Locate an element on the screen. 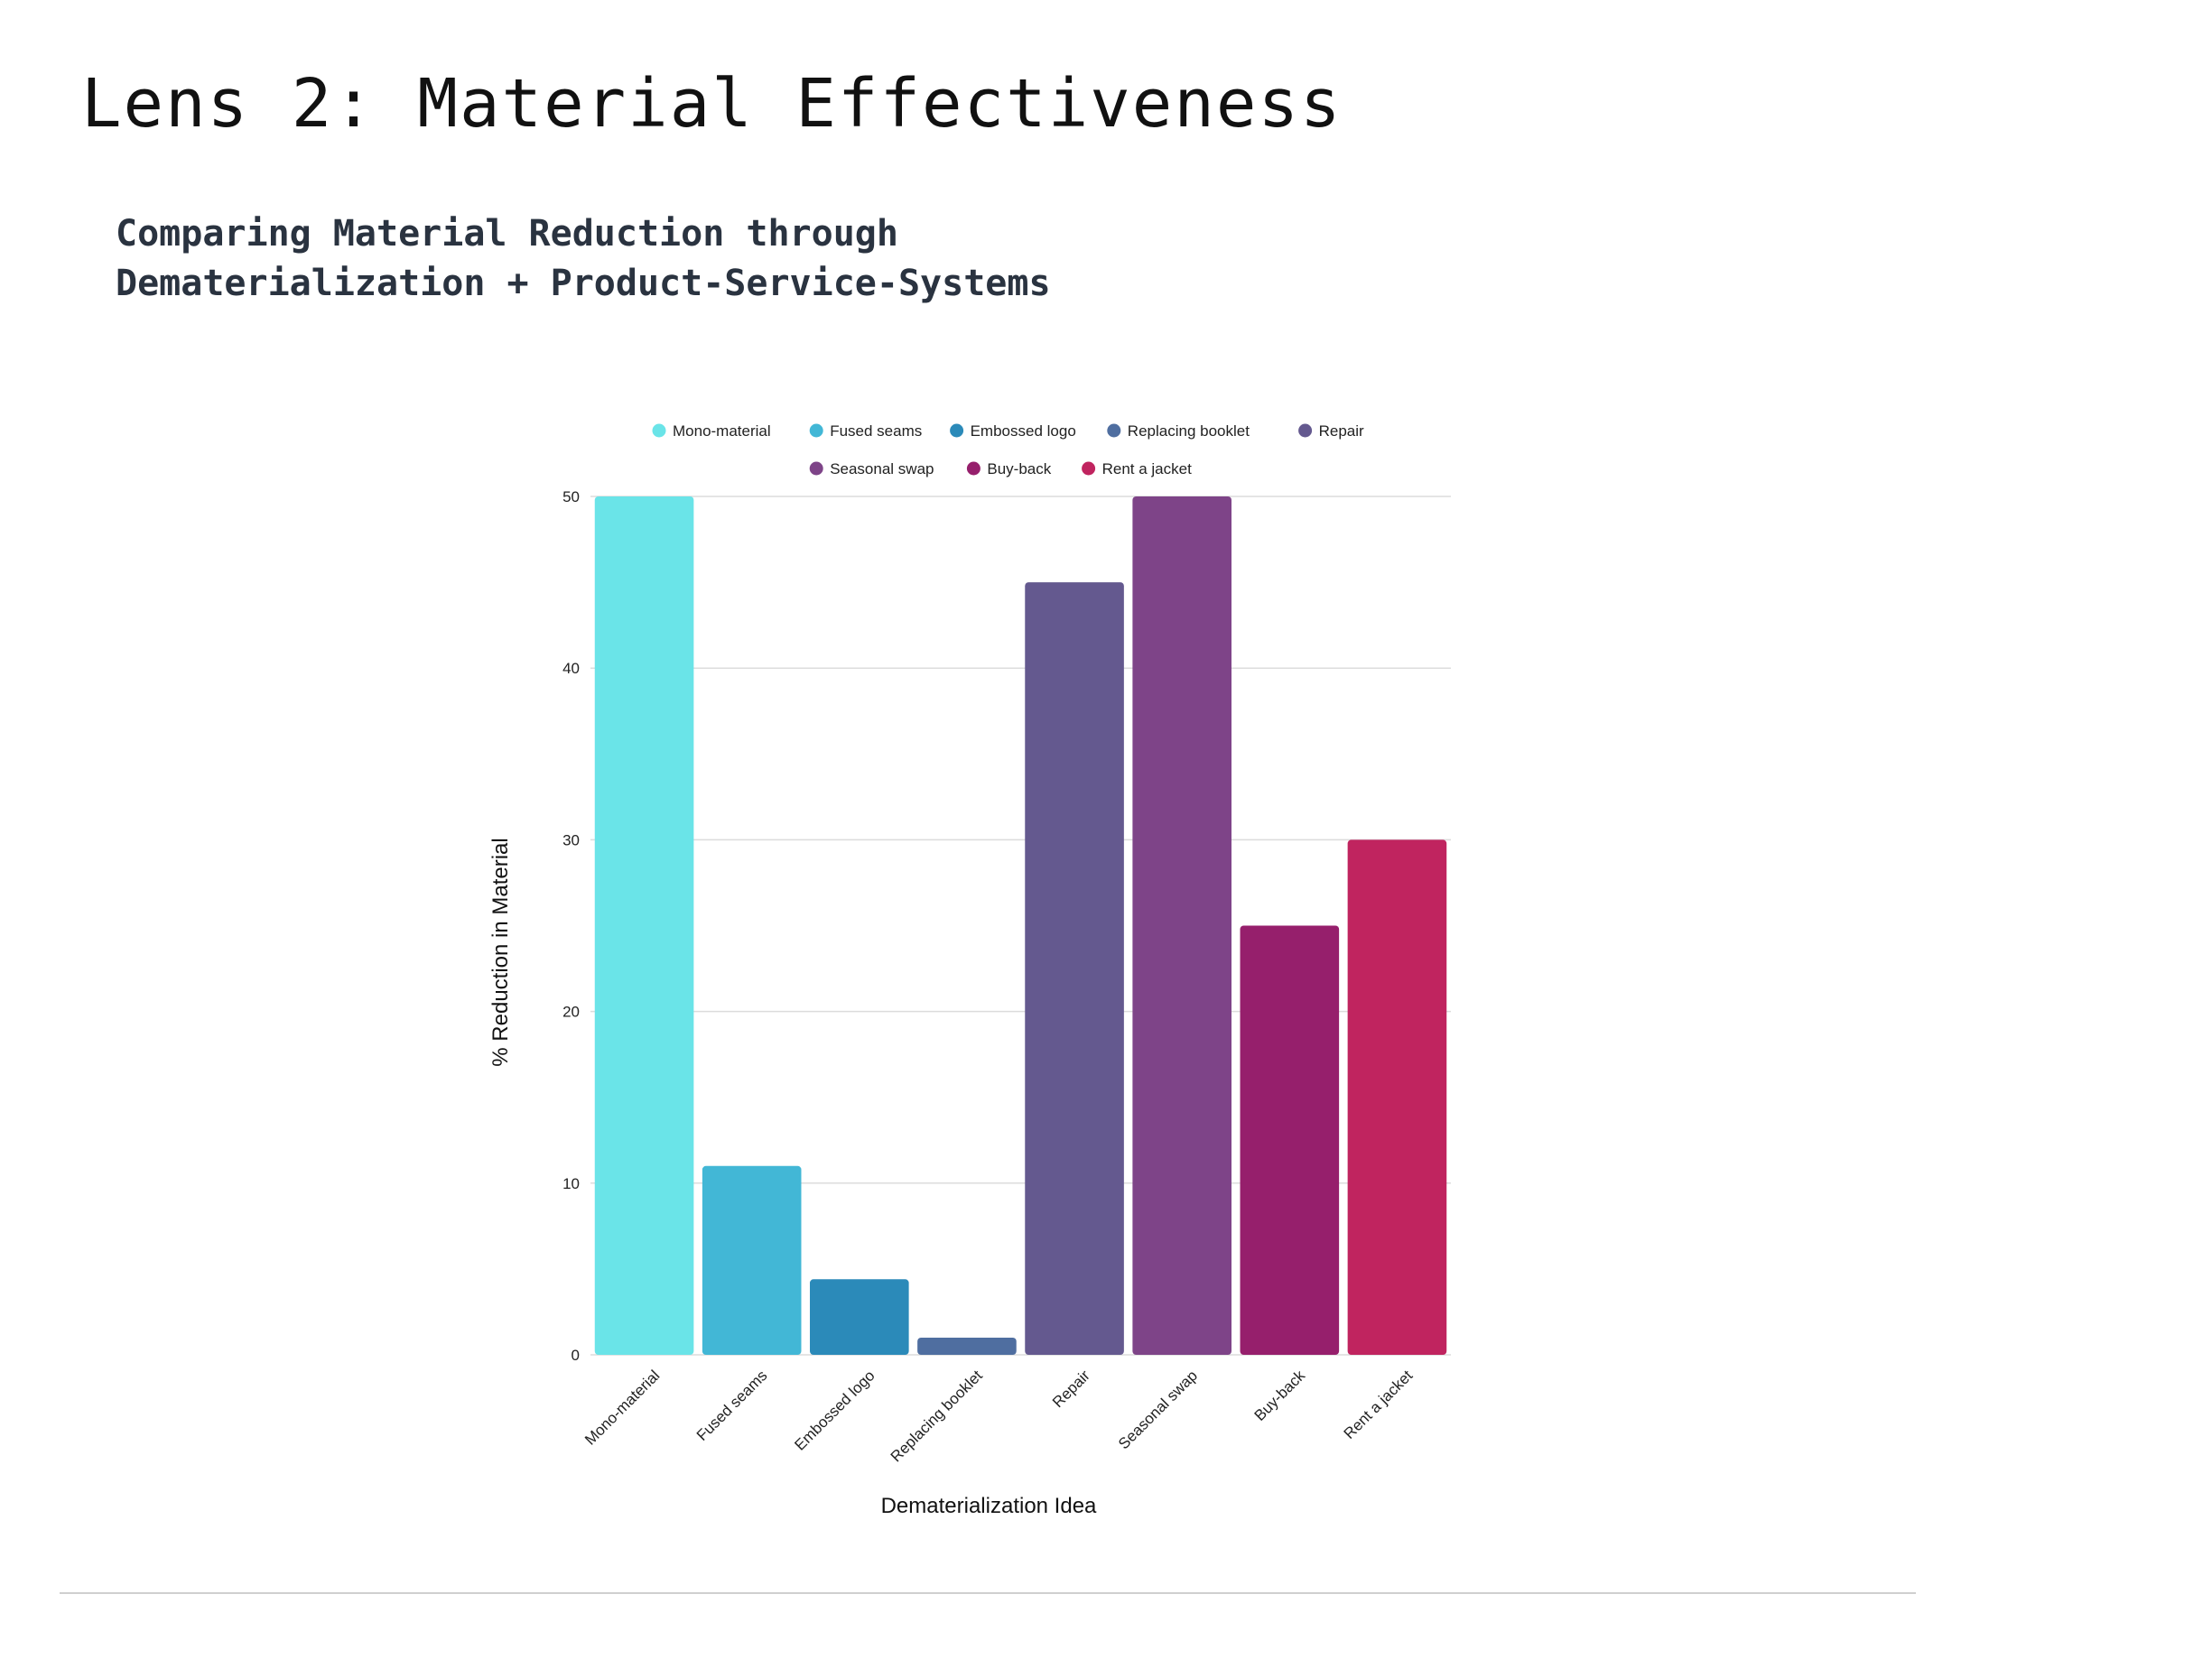  bar-buy-back is located at coordinates (1290, 1140).